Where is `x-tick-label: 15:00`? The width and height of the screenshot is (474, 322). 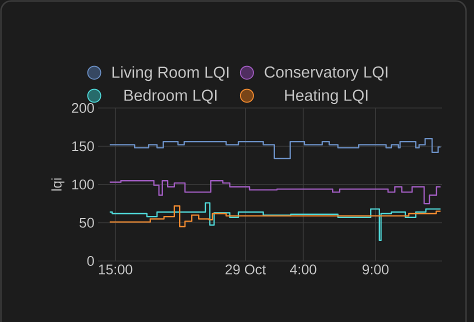 x-tick-label: 15:00 is located at coordinates (115, 269).